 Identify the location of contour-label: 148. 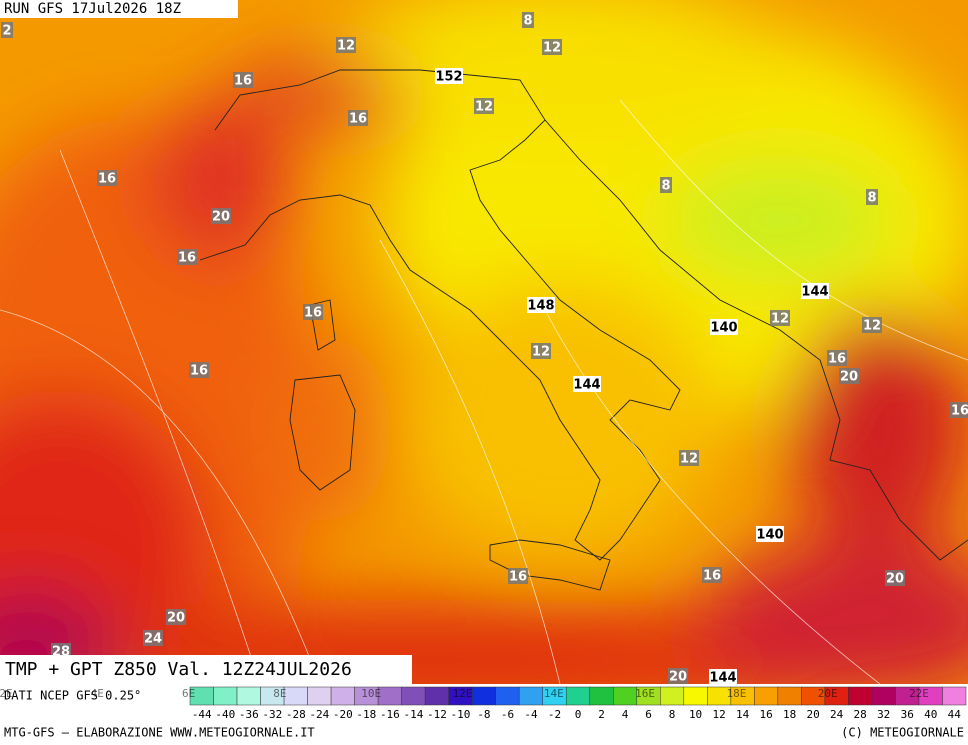
(540, 306).